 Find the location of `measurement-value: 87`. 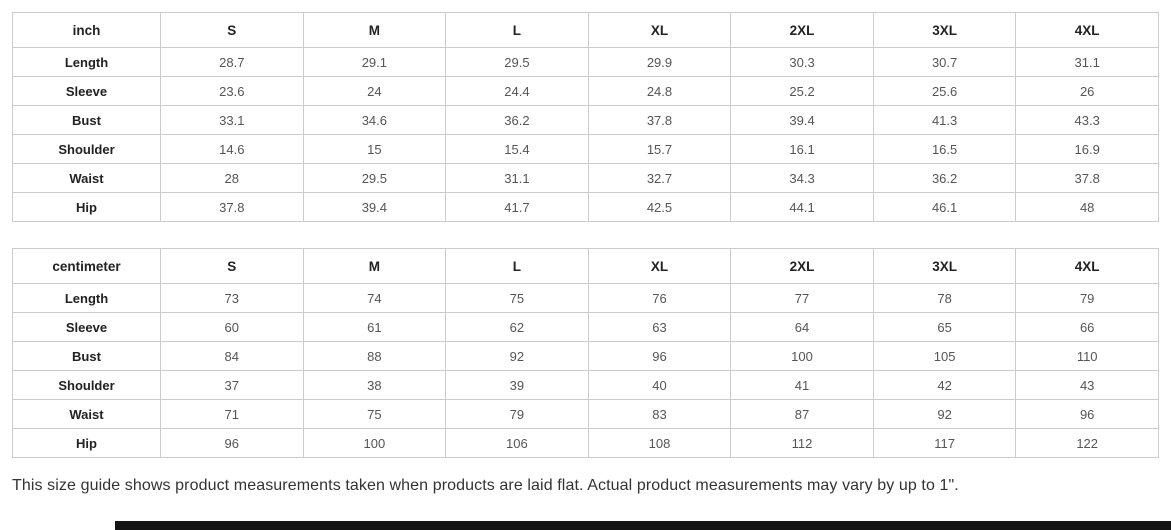

measurement-value: 87 is located at coordinates (802, 414).